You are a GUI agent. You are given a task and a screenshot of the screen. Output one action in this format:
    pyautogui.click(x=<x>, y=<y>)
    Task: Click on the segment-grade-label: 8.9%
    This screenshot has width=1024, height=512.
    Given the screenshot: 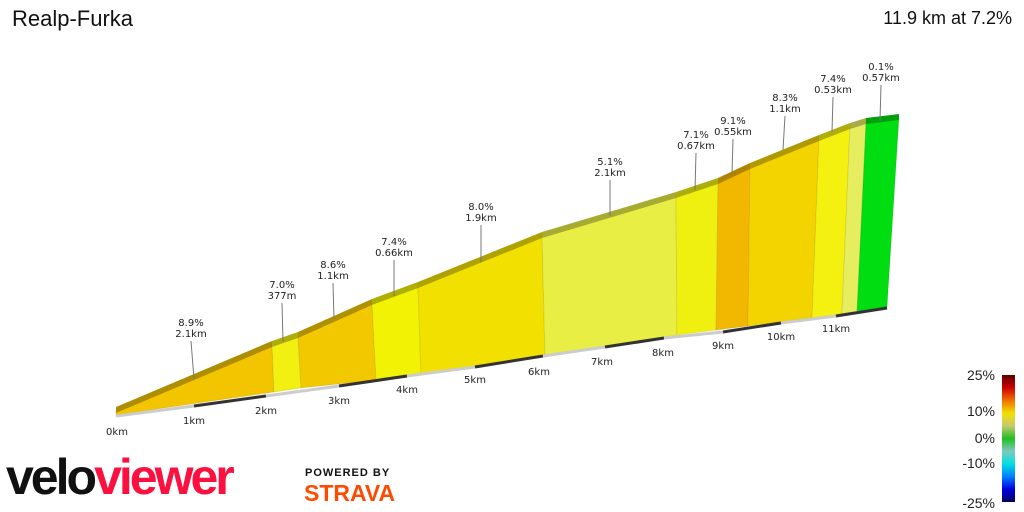 What is the action you would take?
    pyautogui.click(x=190, y=323)
    